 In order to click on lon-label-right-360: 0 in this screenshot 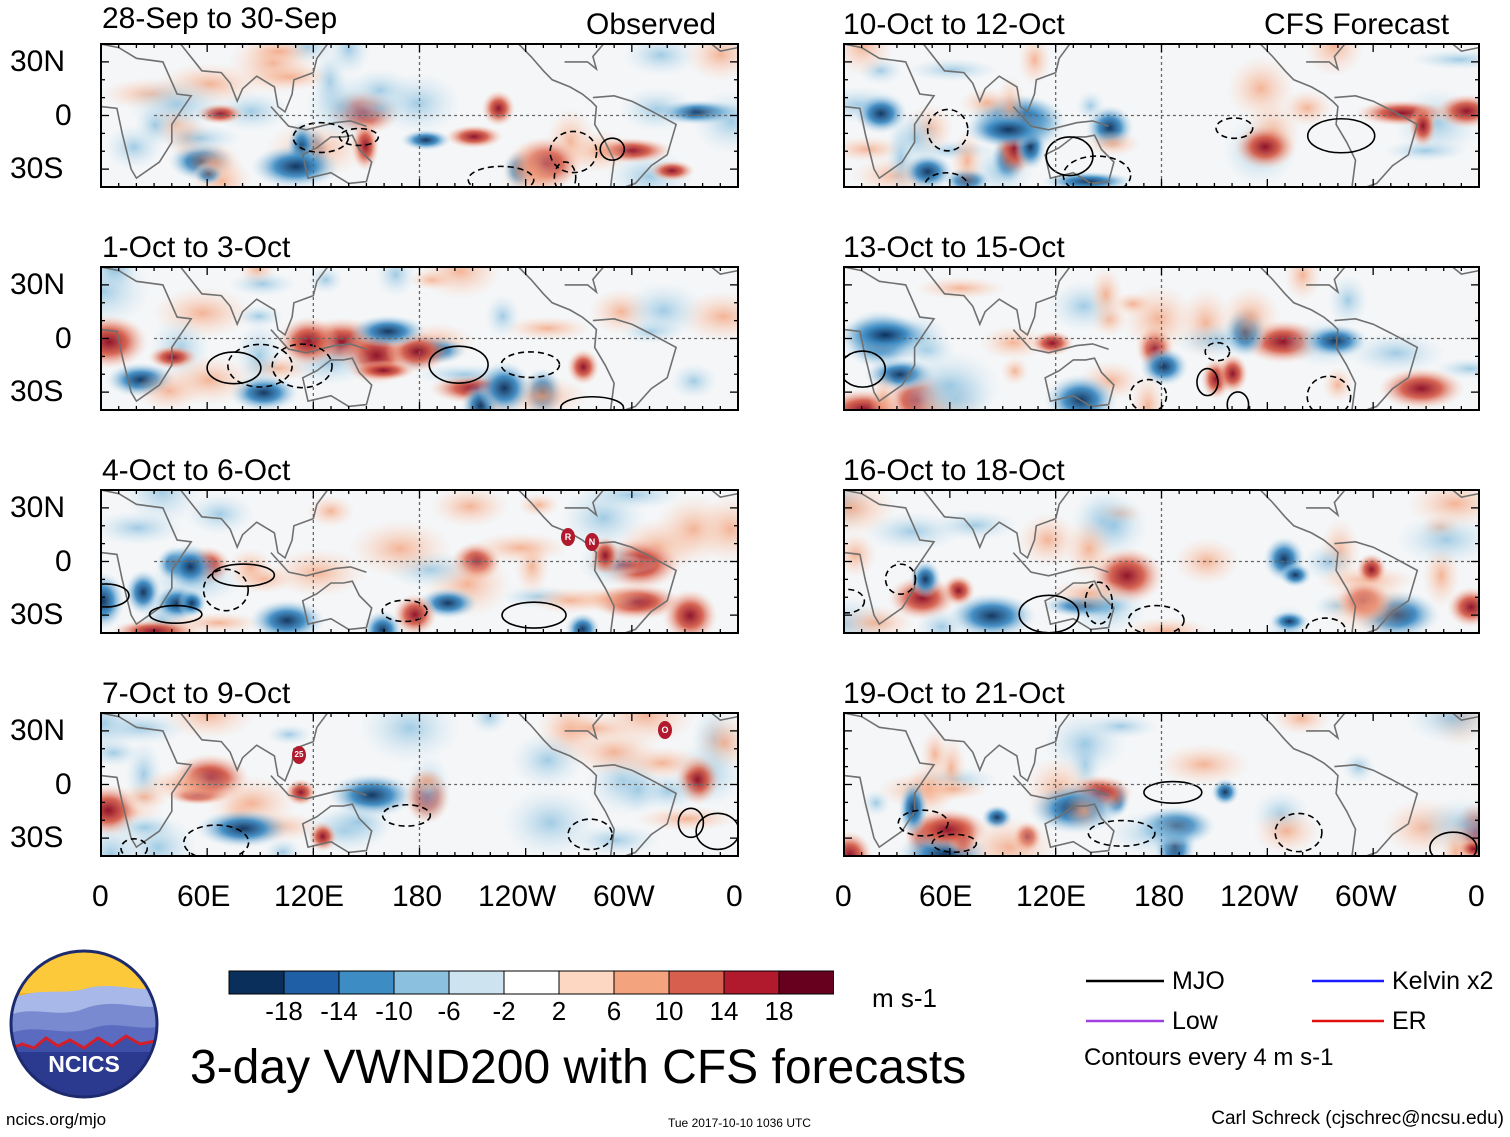, I will do `click(1476, 896)`.